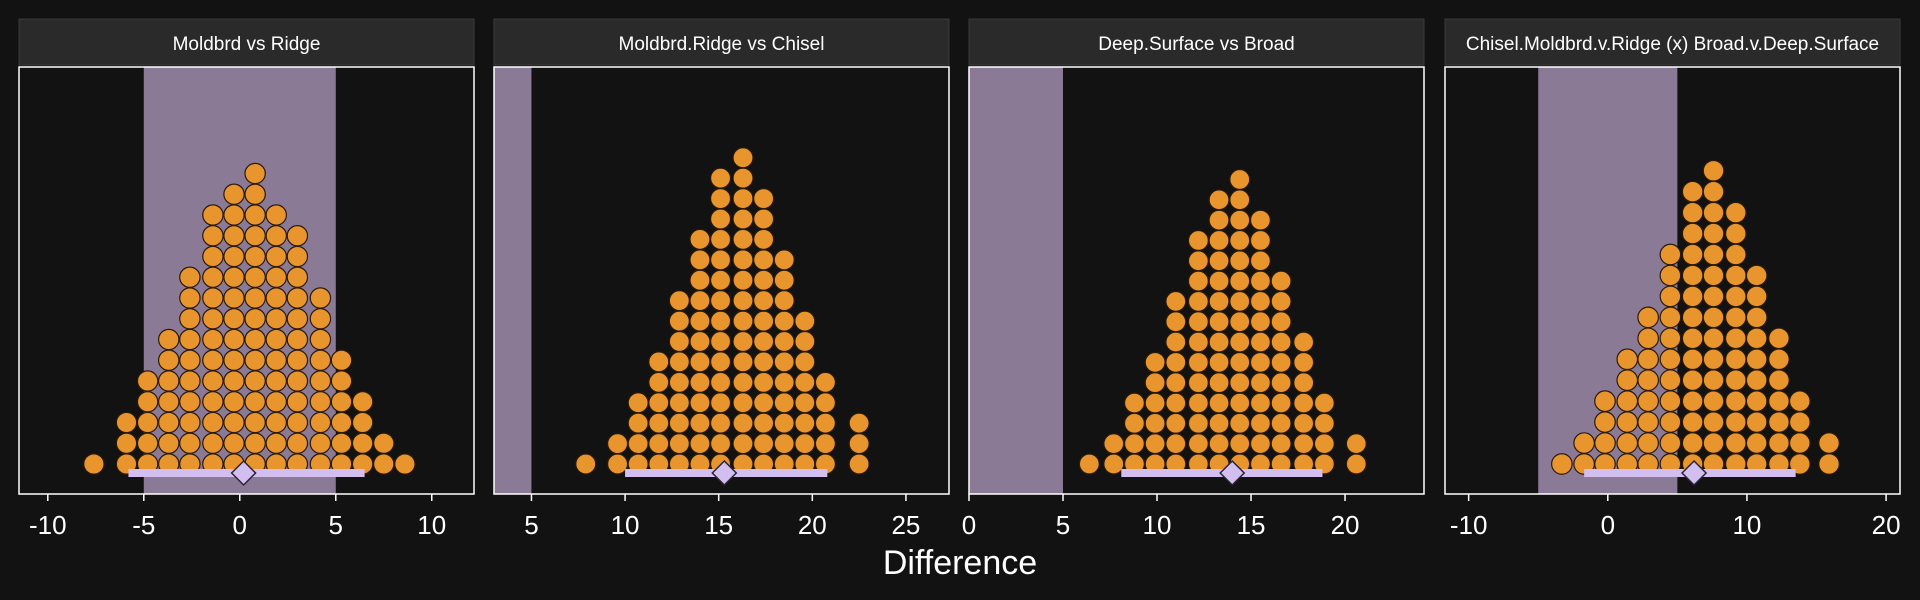 The image size is (1920, 600). What do you see at coordinates (1063, 525) in the screenshot?
I see `x-tick-label: 5` at bounding box center [1063, 525].